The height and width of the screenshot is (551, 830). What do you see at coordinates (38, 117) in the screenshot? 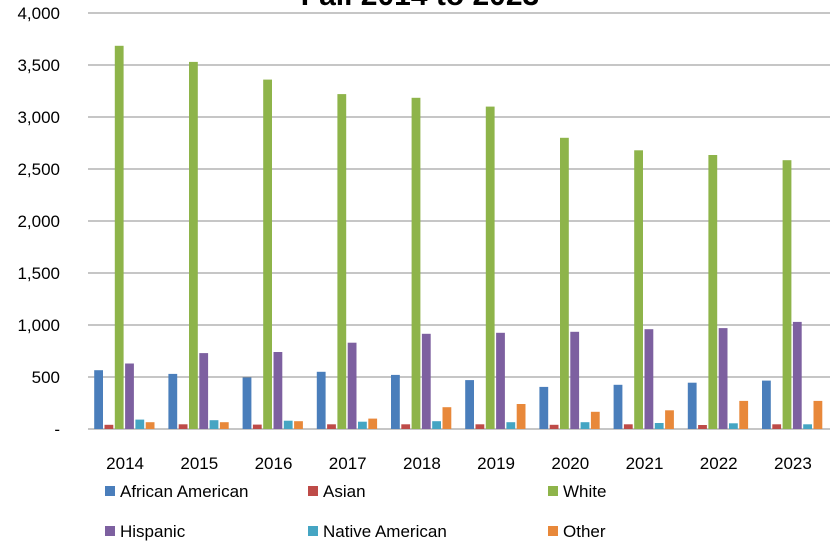
I see `y-tick-label: 3,000` at bounding box center [38, 117].